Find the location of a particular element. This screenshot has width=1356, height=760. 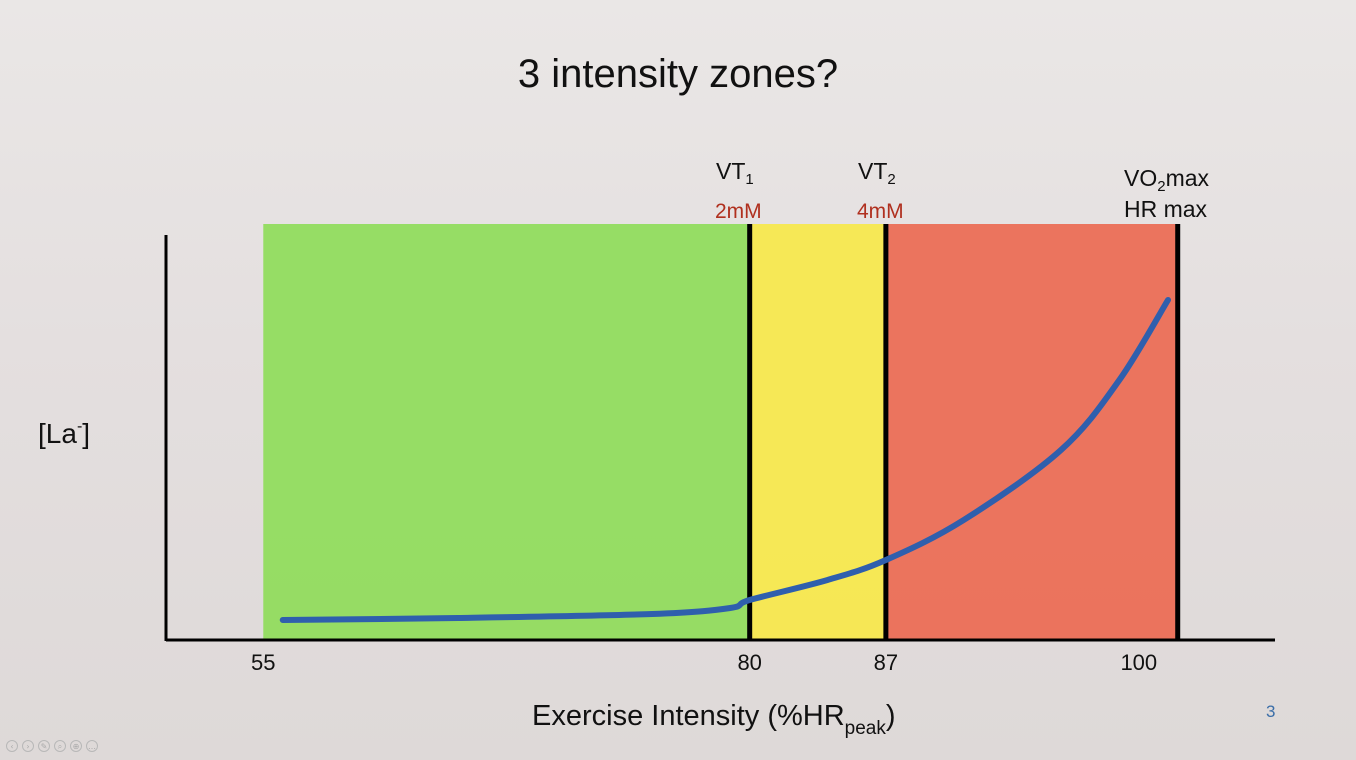

vt2-concentration: 4mM is located at coordinates (880, 211).